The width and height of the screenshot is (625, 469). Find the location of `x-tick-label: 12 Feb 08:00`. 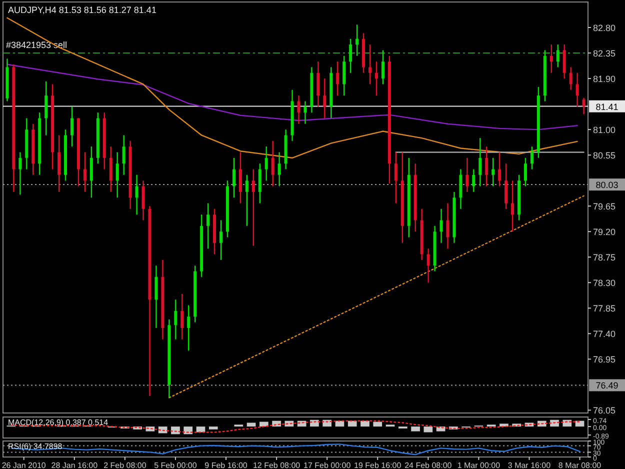

x-tick-label: 12 Feb 08:00 is located at coordinates (276, 465).